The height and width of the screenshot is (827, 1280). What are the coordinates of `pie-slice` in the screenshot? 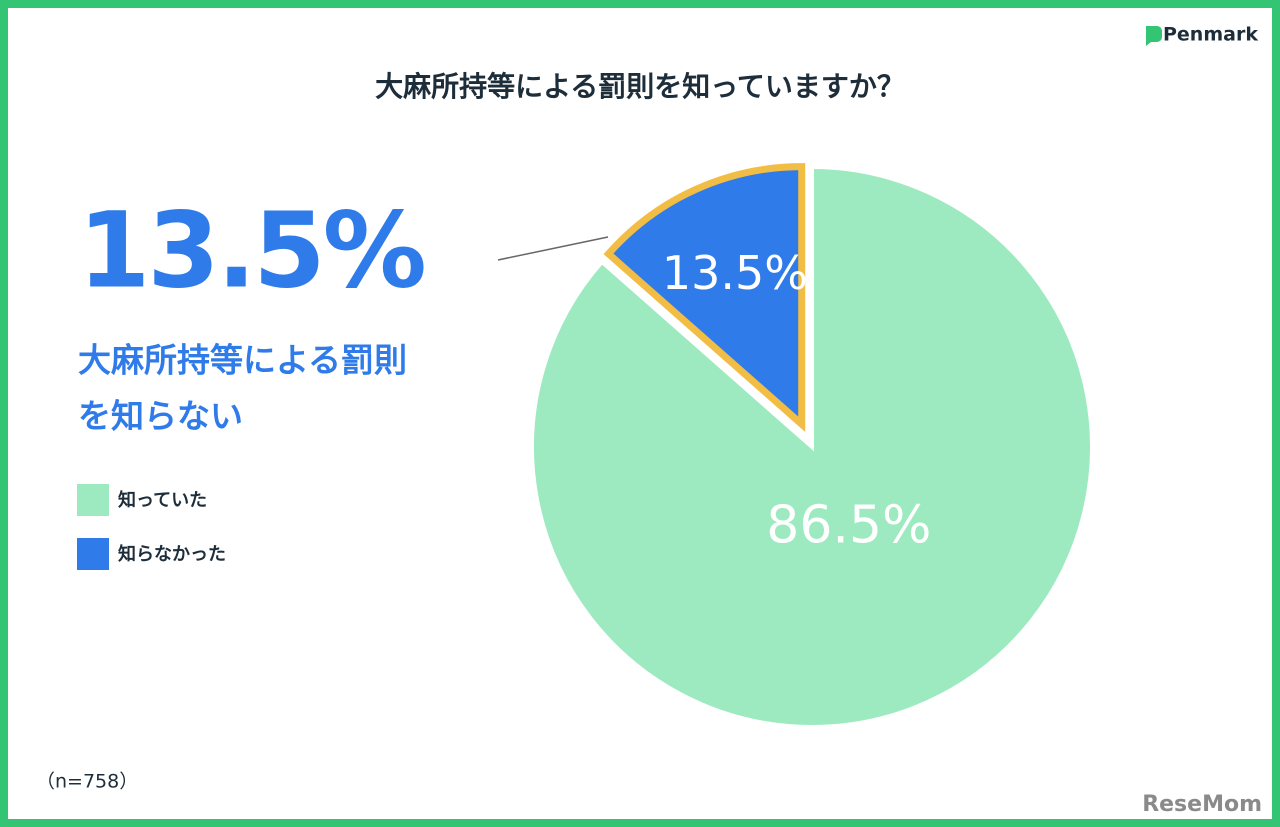 It's located at (704, 297).